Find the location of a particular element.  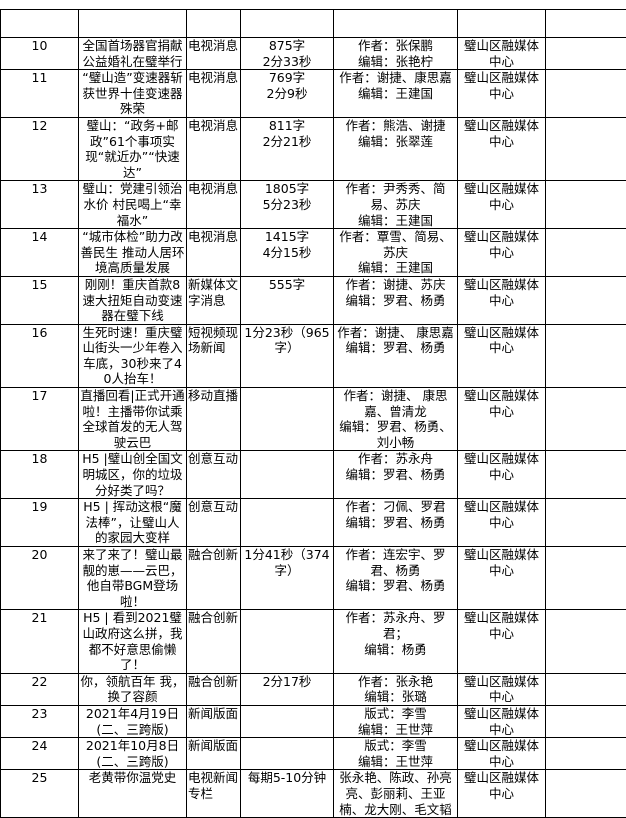

entry-credits: 作者：谢捷、 康思嘉、曾清龙 编辑：罗君、杨勇、刘小畅 is located at coordinates (396, 419).